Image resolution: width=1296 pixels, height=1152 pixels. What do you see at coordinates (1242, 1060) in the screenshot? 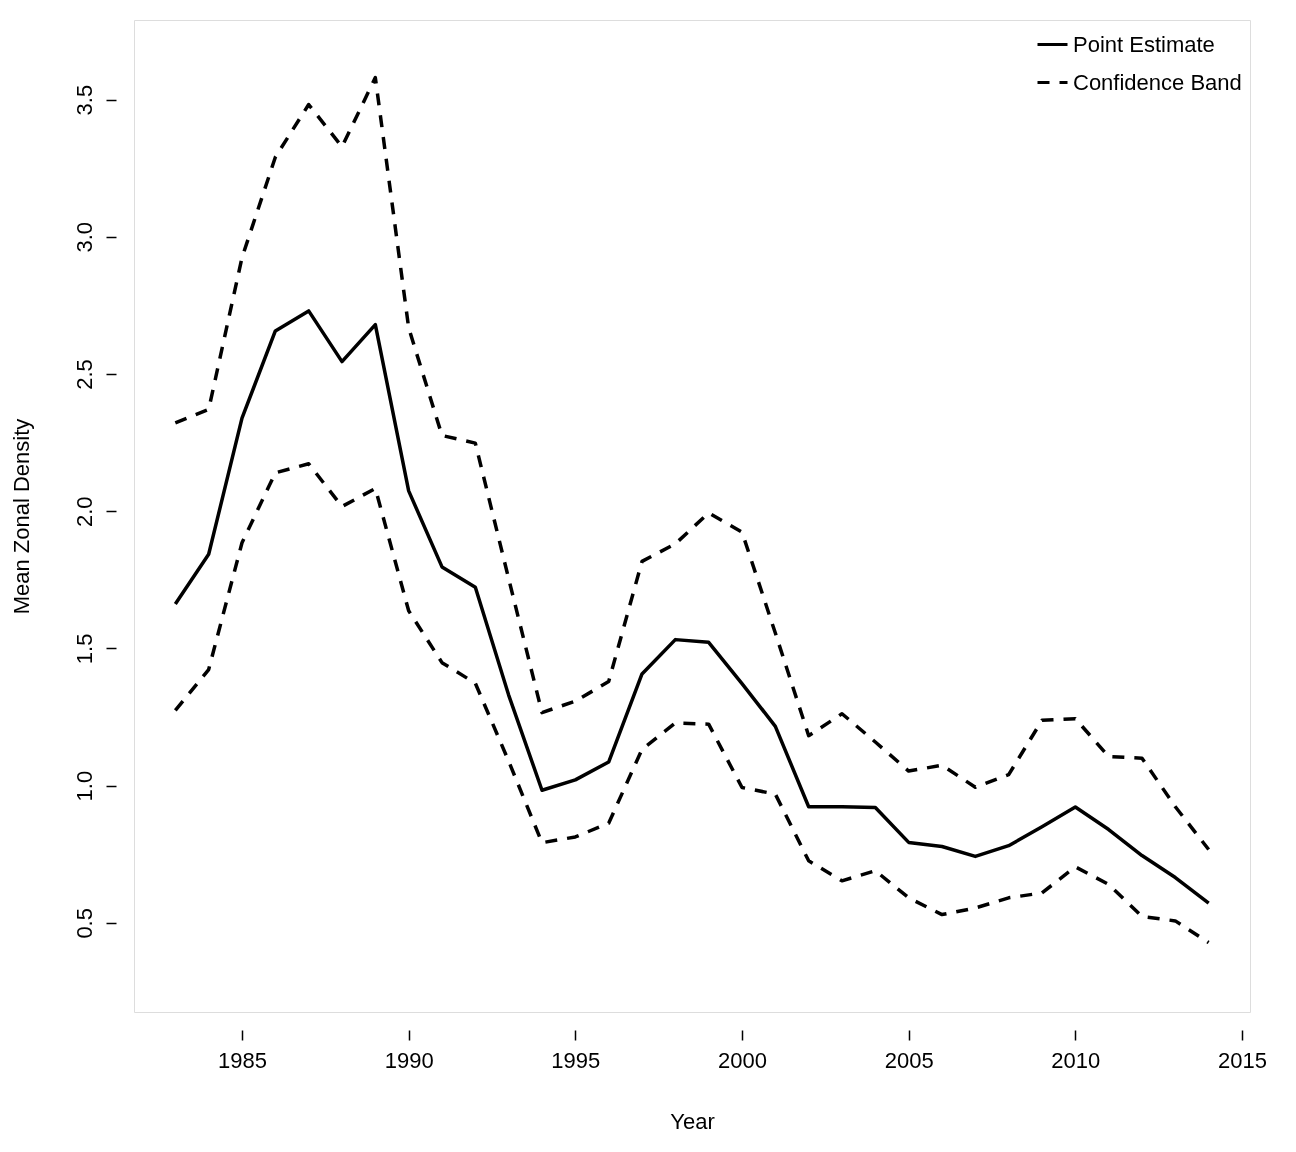
I see `x-tick-label: 2015` at bounding box center [1242, 1060].